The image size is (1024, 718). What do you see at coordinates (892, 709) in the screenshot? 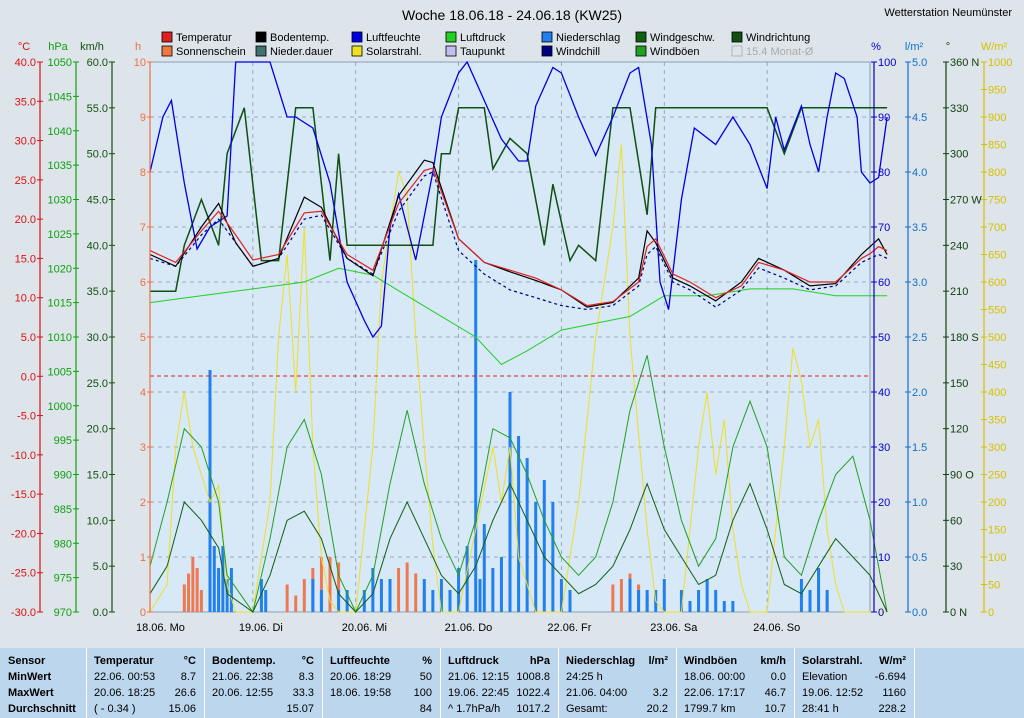
I see `stats-cell-value: 228.2` at bounding box center [892, 709].